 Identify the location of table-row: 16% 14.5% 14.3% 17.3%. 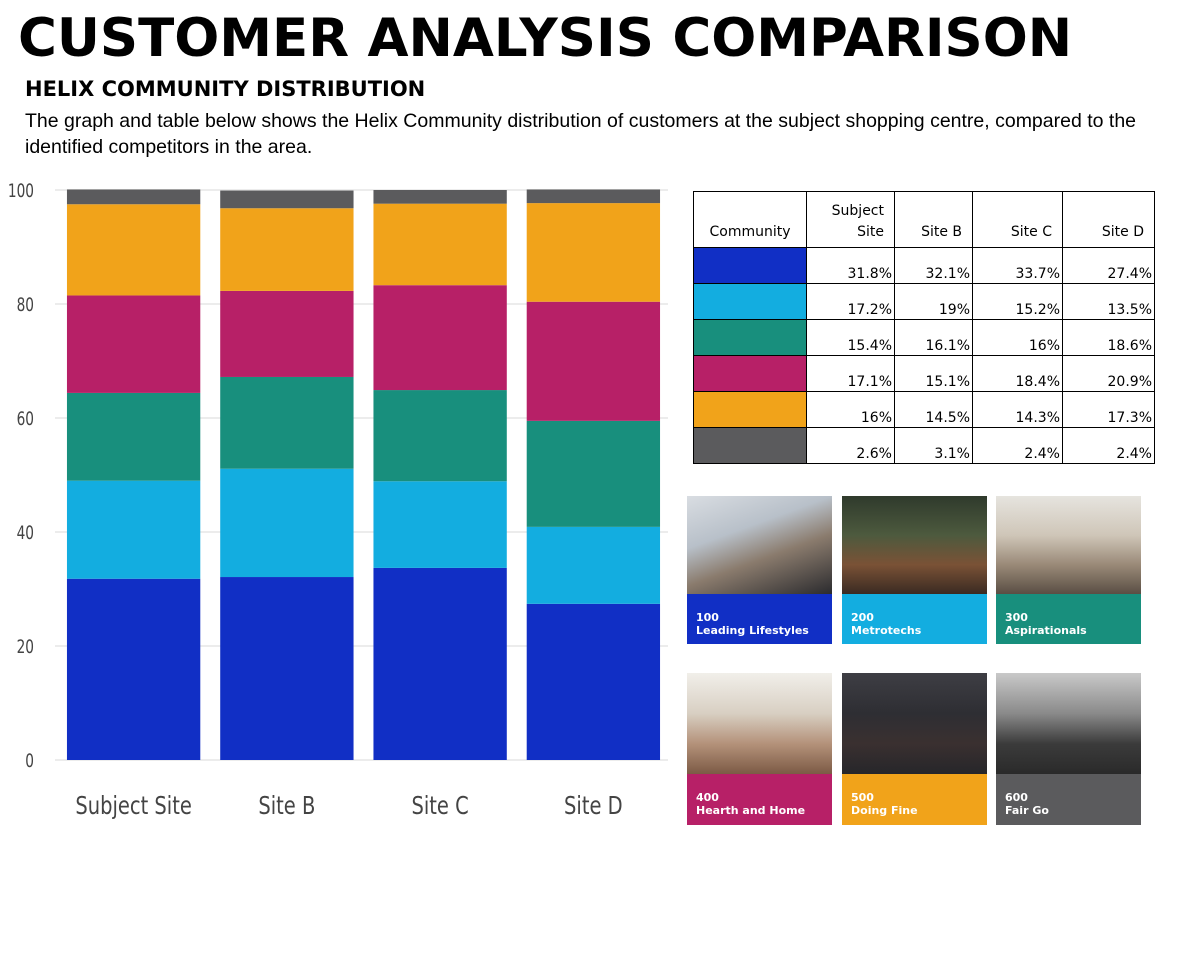
(924, 409).